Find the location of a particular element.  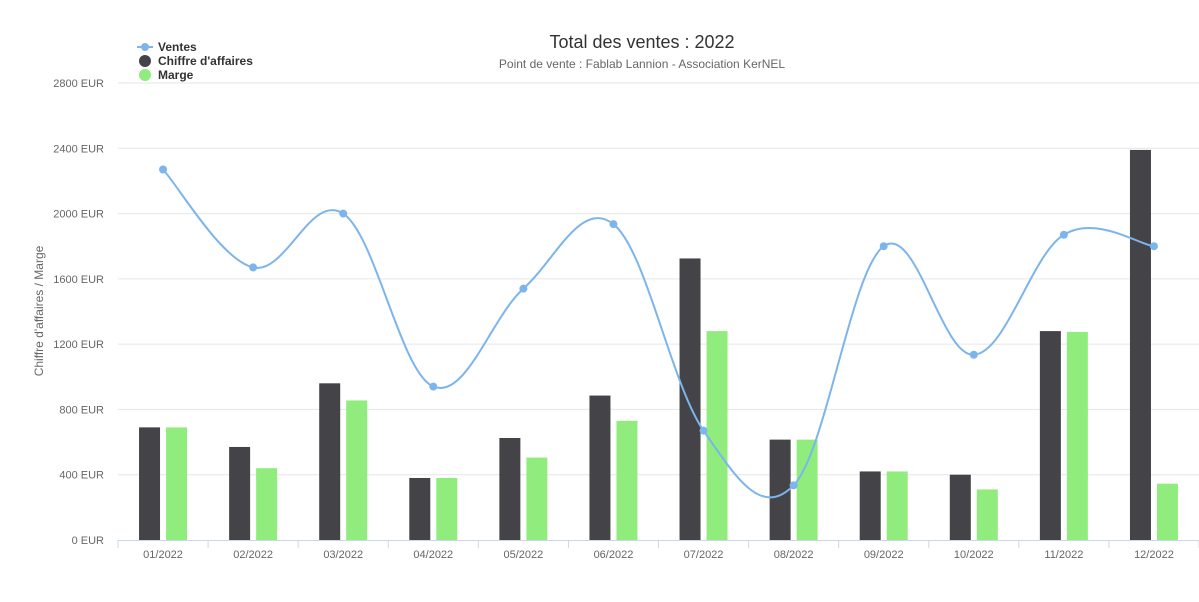

y-tick-label: 2000 EUR is located at coordinates (78, 215).